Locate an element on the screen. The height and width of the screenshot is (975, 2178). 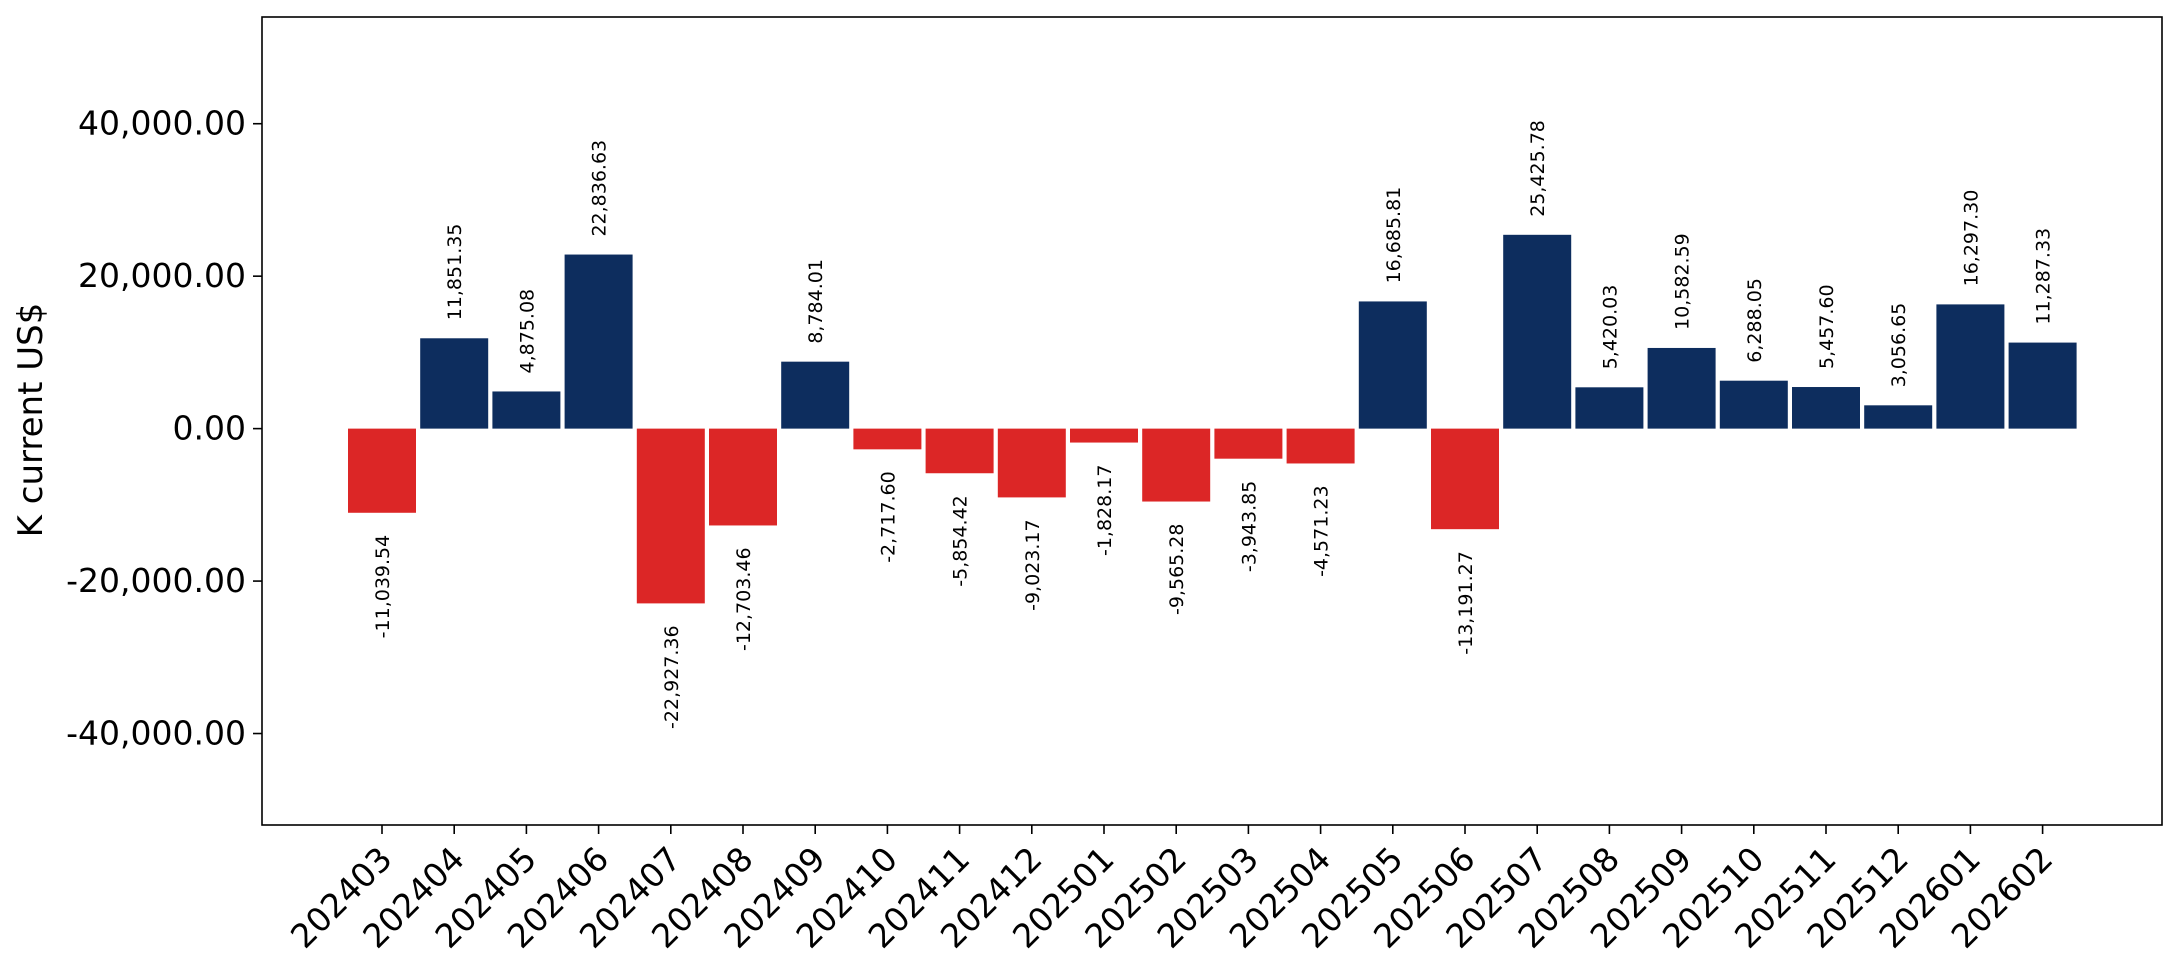
data-label: 5,420.03 is located at coordinates (1610, 327).